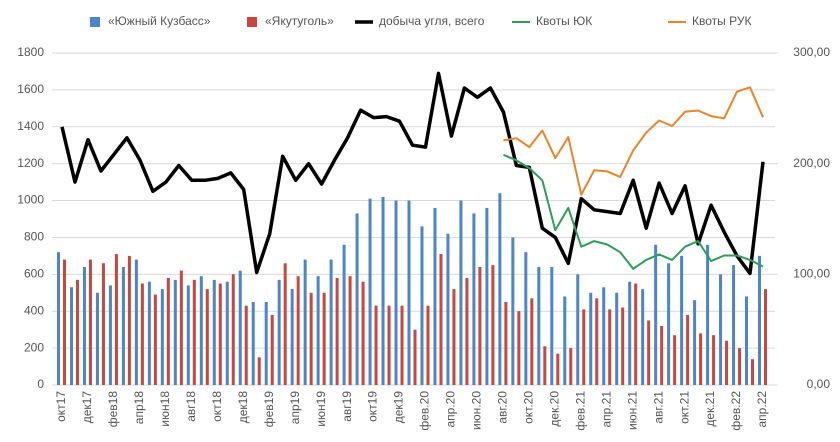 The image size is (840, 442). What do you see at coordinates (30, 89) in the screenshot?
I see `y-tick-label: 1600` at bounding box center [30, 89].